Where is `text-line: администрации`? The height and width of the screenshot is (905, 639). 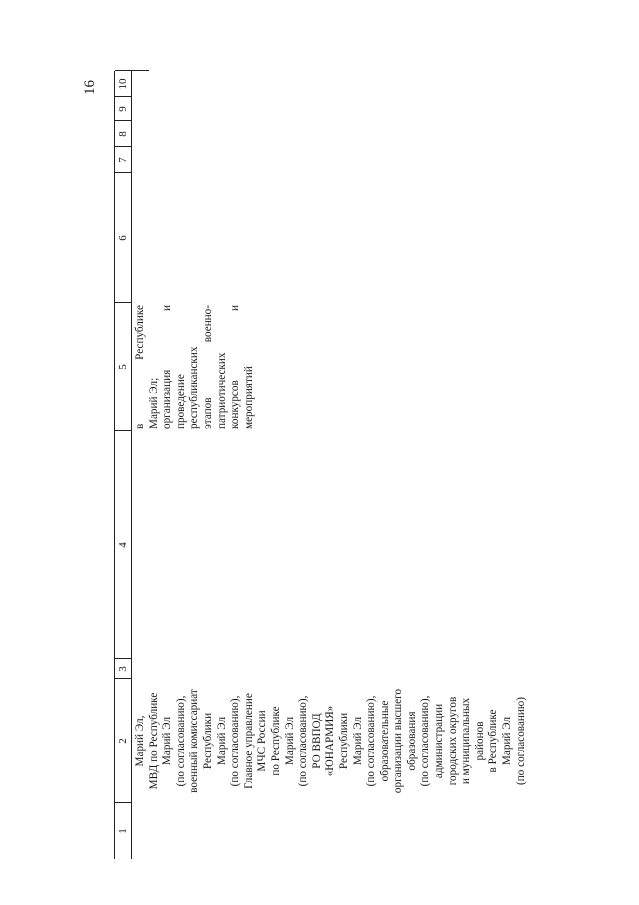
text-line: администрации is located at coordinates (439, 741).